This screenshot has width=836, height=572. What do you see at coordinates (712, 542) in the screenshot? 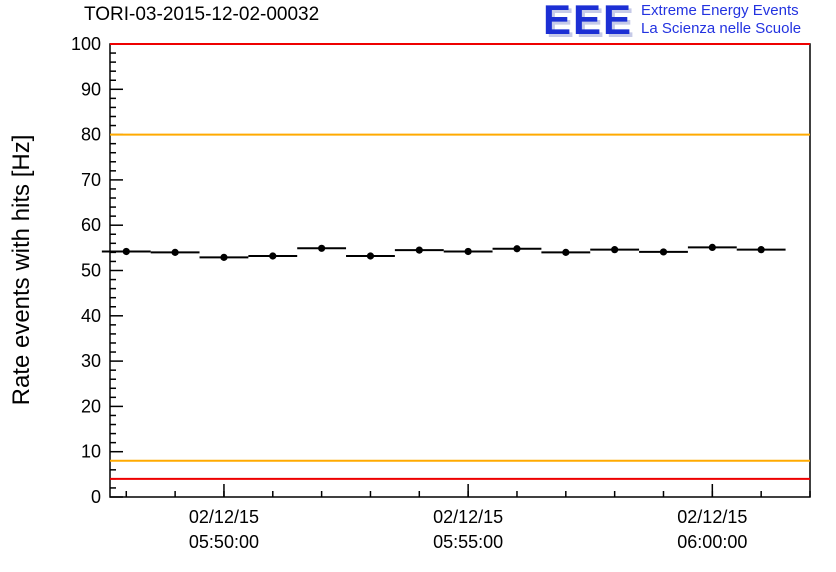
I see `x-tick-time: 06:00:00` at bounding box center [712, 542].